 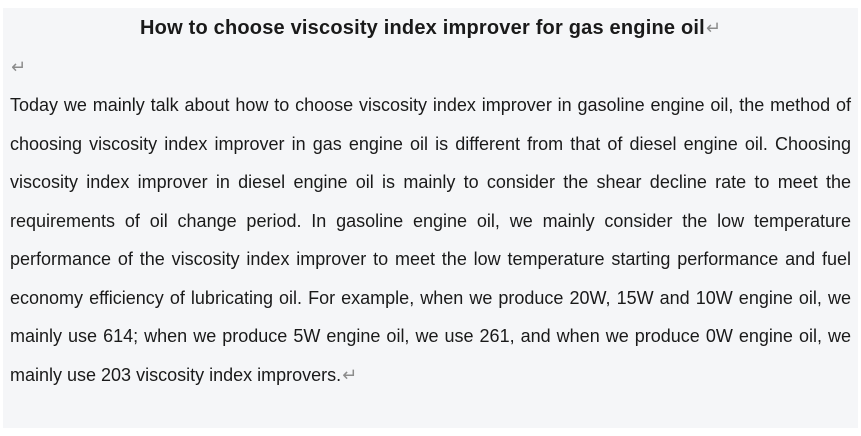 What do you see at coordinates (430, 67) in the screenshot?
I see `empty-paragraph-line: ↵` at bounding box center [430, 67].